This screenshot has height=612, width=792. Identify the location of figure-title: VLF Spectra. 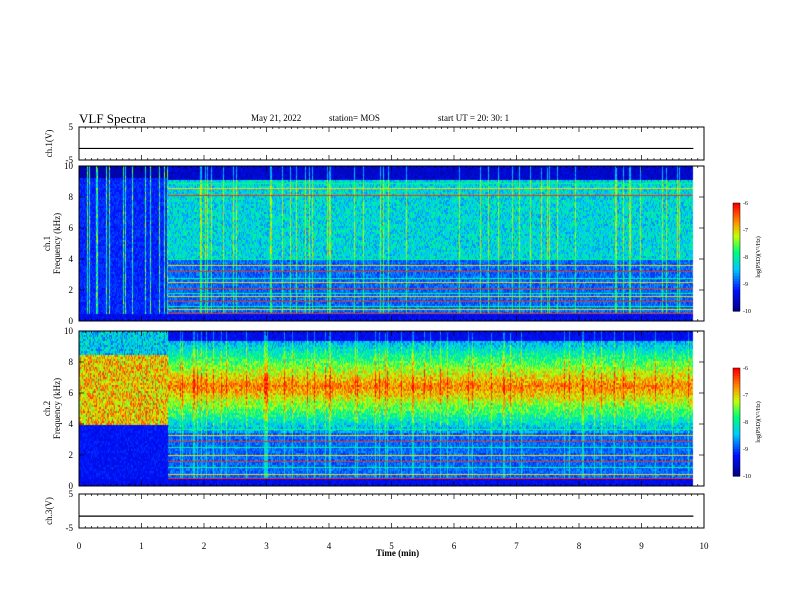
(112, 118).